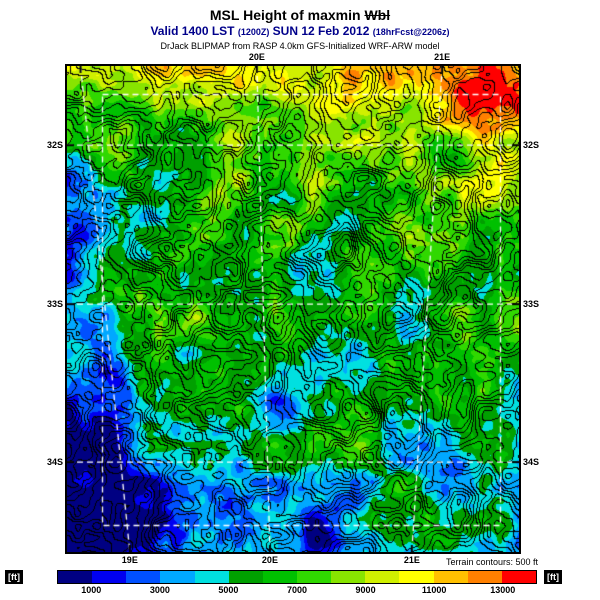 This screenshot has height=600, width=600. What do you see at coordinates (503, 590) in the screenshot?
I see `legend-tick-label: 13000` at bounding box center [503, 590].